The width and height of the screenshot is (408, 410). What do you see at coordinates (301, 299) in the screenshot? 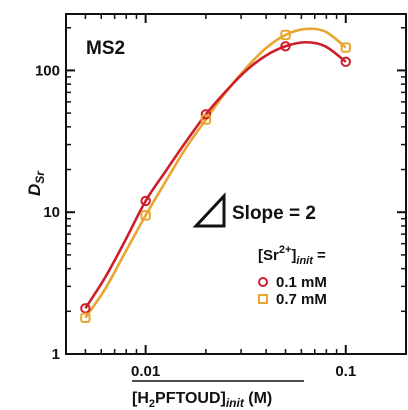
I see `legend-label-0.7mM: 0.7 mM` at bounding box center [301, 299].